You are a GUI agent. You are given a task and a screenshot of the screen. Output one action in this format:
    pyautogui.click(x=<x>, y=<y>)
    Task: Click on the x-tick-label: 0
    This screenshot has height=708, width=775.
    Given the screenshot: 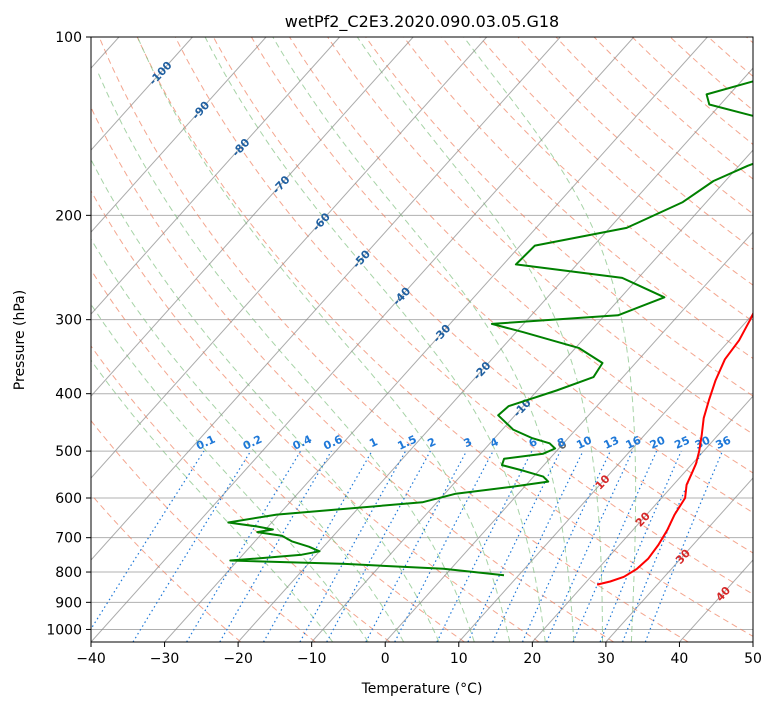 What is the action you would take?
    pyautogui.click(x=385, y=659)
    